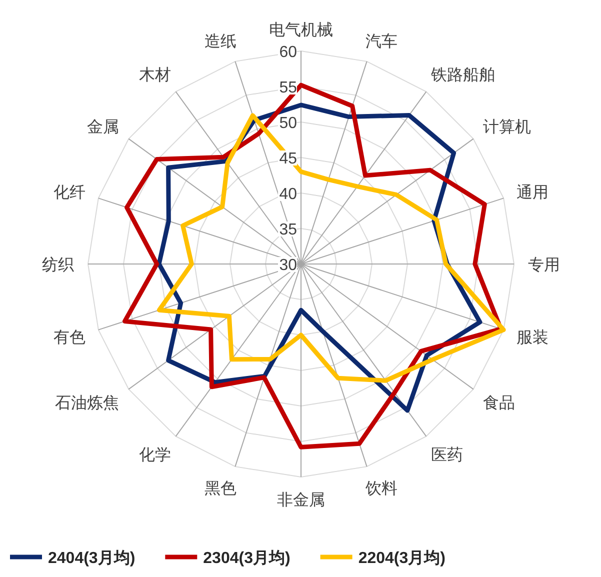 This screenshot has width=601, height=577. I want to click on spoke-label: 造纸, so click(220, 41).